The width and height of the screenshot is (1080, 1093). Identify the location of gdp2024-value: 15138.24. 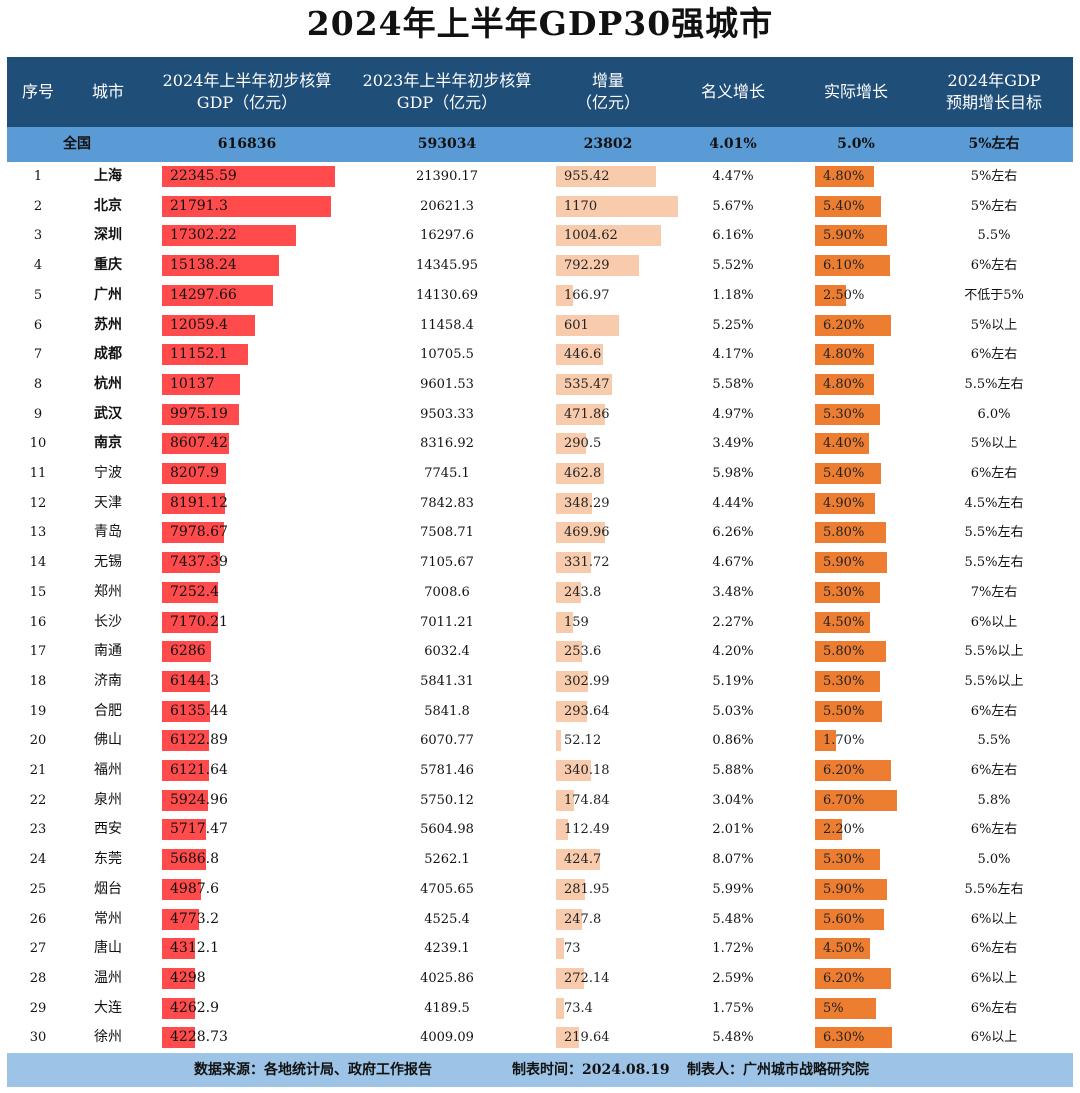
(203, 265).